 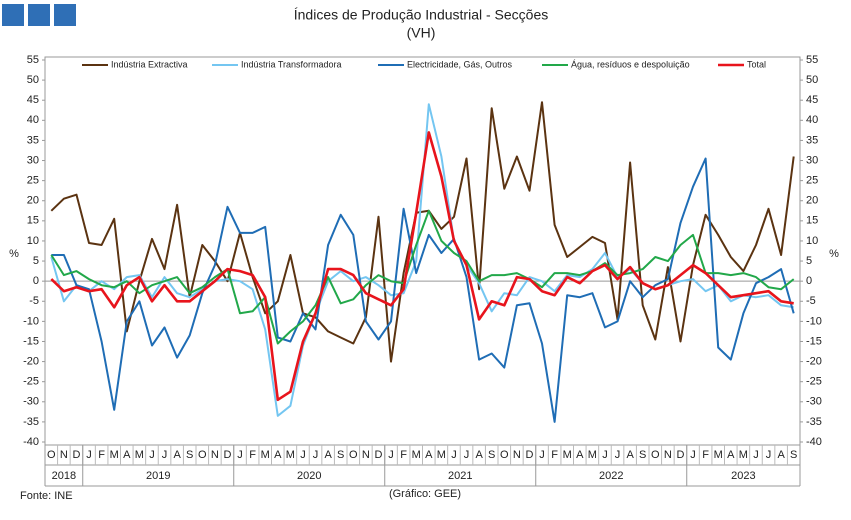 I want to click on legend-label: Total, so click(x=756, y=64).